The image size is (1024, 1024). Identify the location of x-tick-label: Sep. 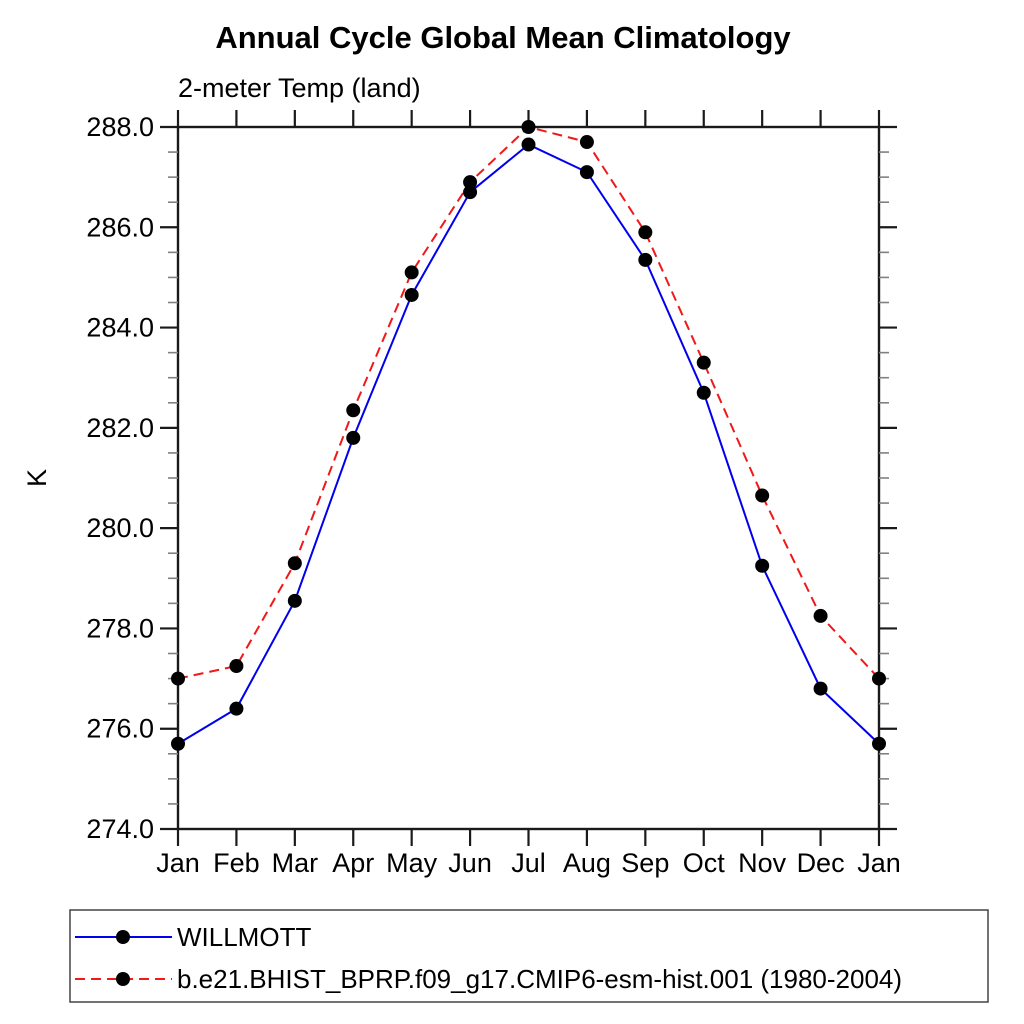
(645, 863).